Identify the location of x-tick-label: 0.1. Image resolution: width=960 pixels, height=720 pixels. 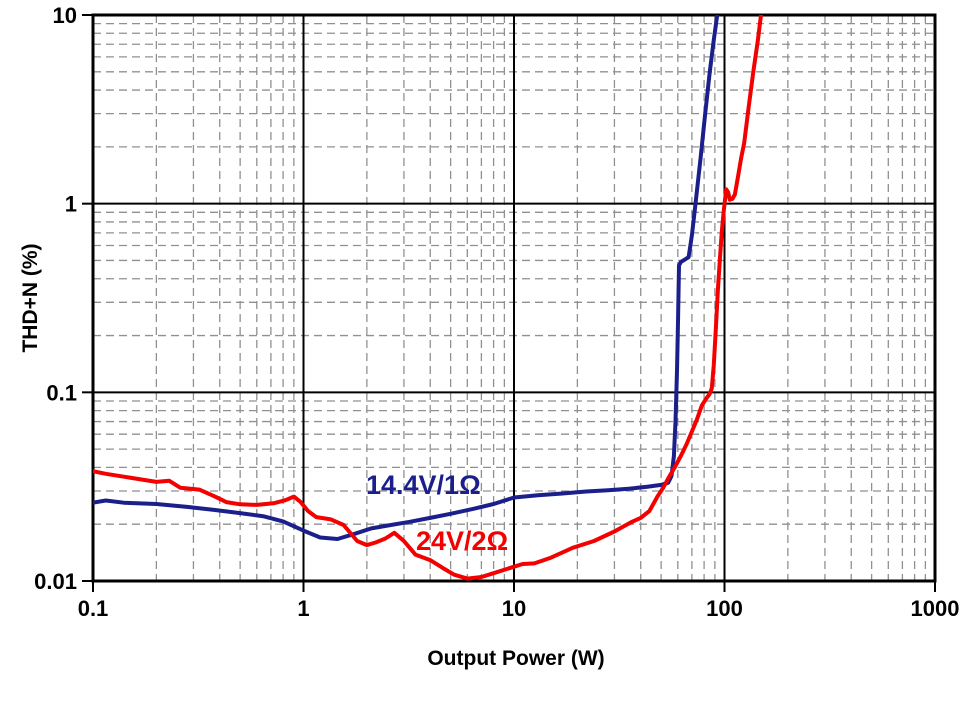
(93, 608).